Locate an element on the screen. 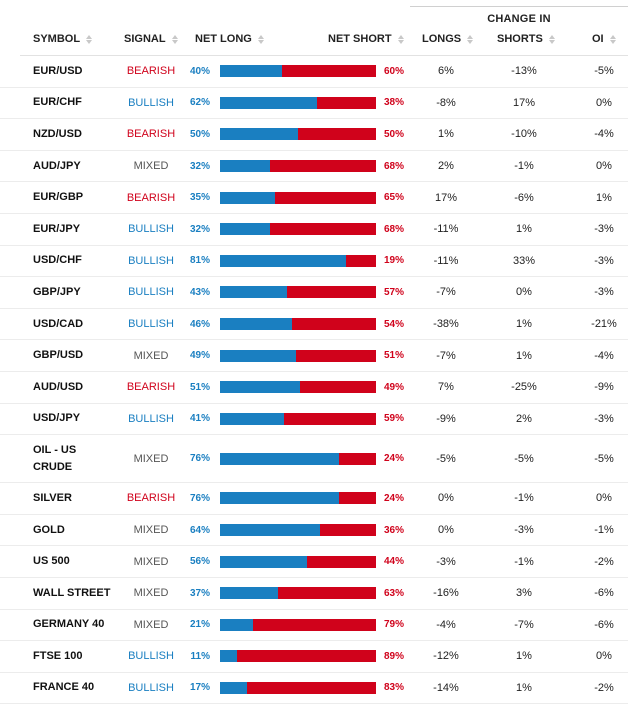  symbol-cell: EUR/USD is located at coordinates (58, 70).